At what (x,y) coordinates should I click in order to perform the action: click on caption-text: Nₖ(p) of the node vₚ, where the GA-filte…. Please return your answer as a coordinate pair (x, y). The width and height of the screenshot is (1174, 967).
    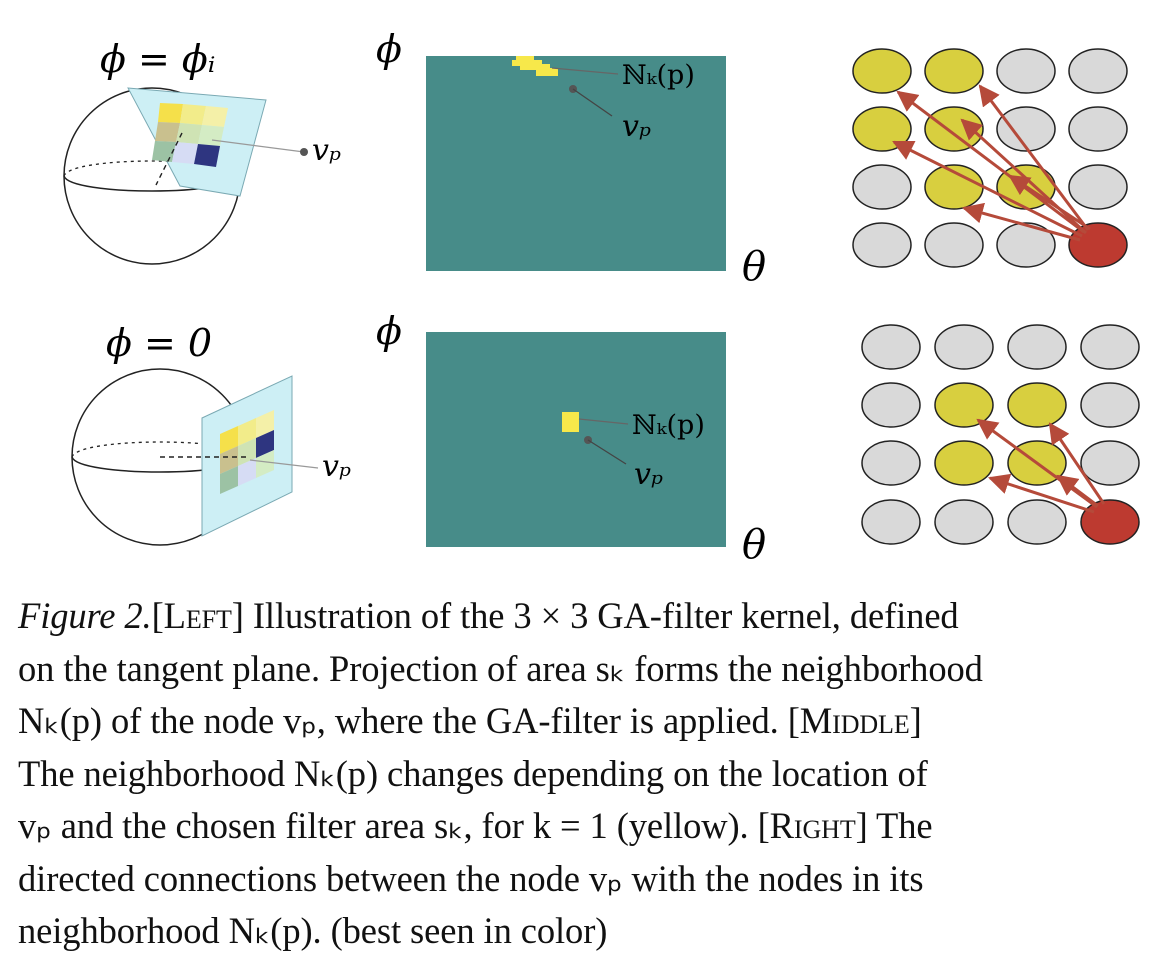
    Looking at the image, I should click on (403, 720).